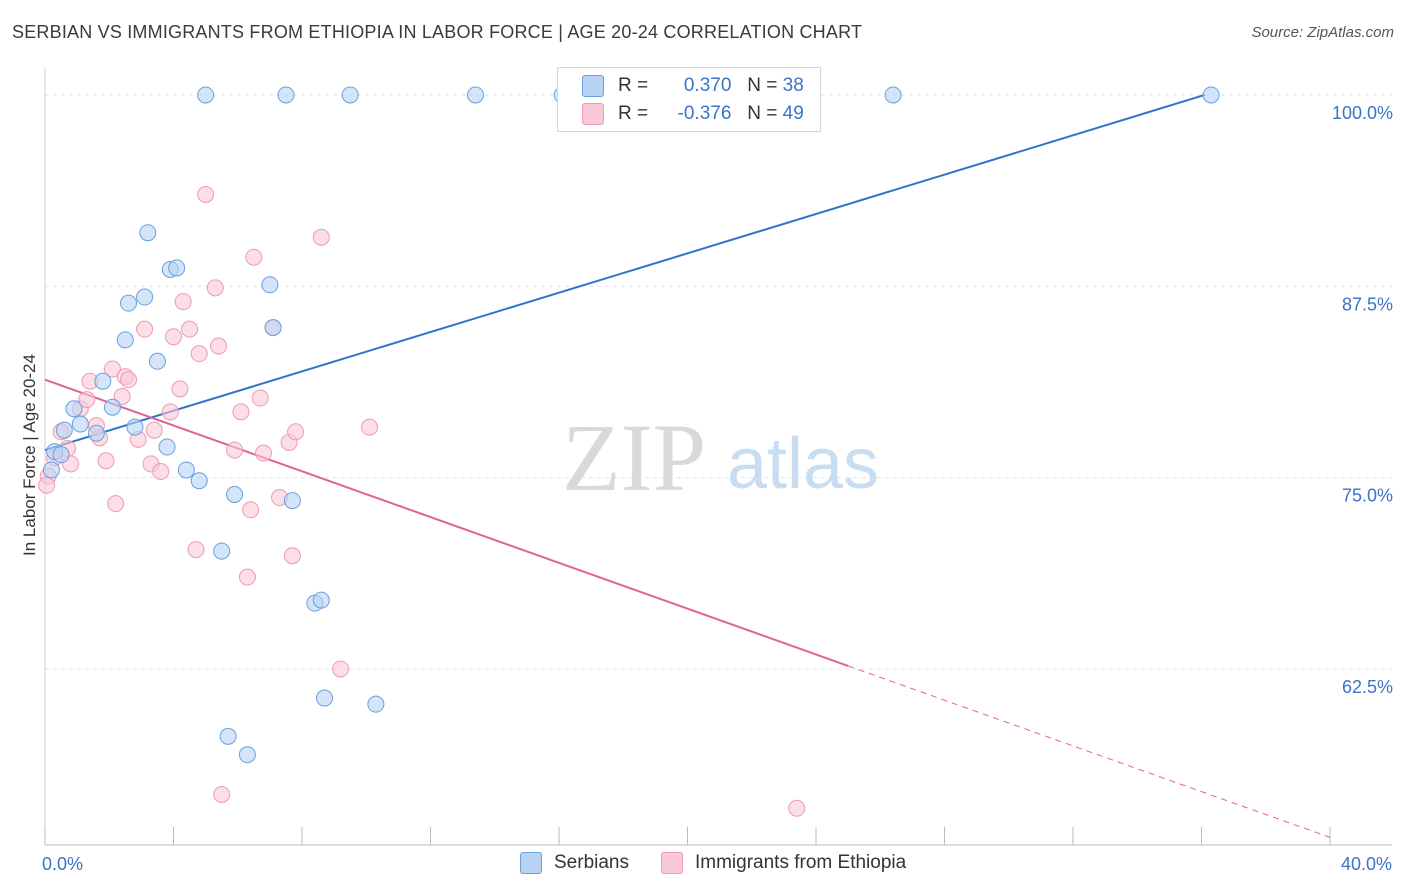  What do you see at coordinates (591, 862) in the screenshot?
I see `legend-label-serbians: Serbians` at bounding box center [591, 862].